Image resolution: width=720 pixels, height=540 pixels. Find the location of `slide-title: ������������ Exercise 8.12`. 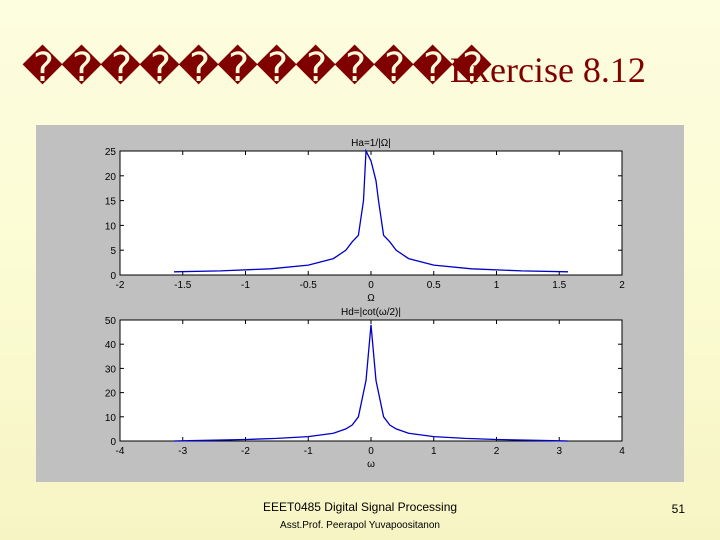

slide-title: ������������ Exercise 8.12 is located at coordinates (360, 70).